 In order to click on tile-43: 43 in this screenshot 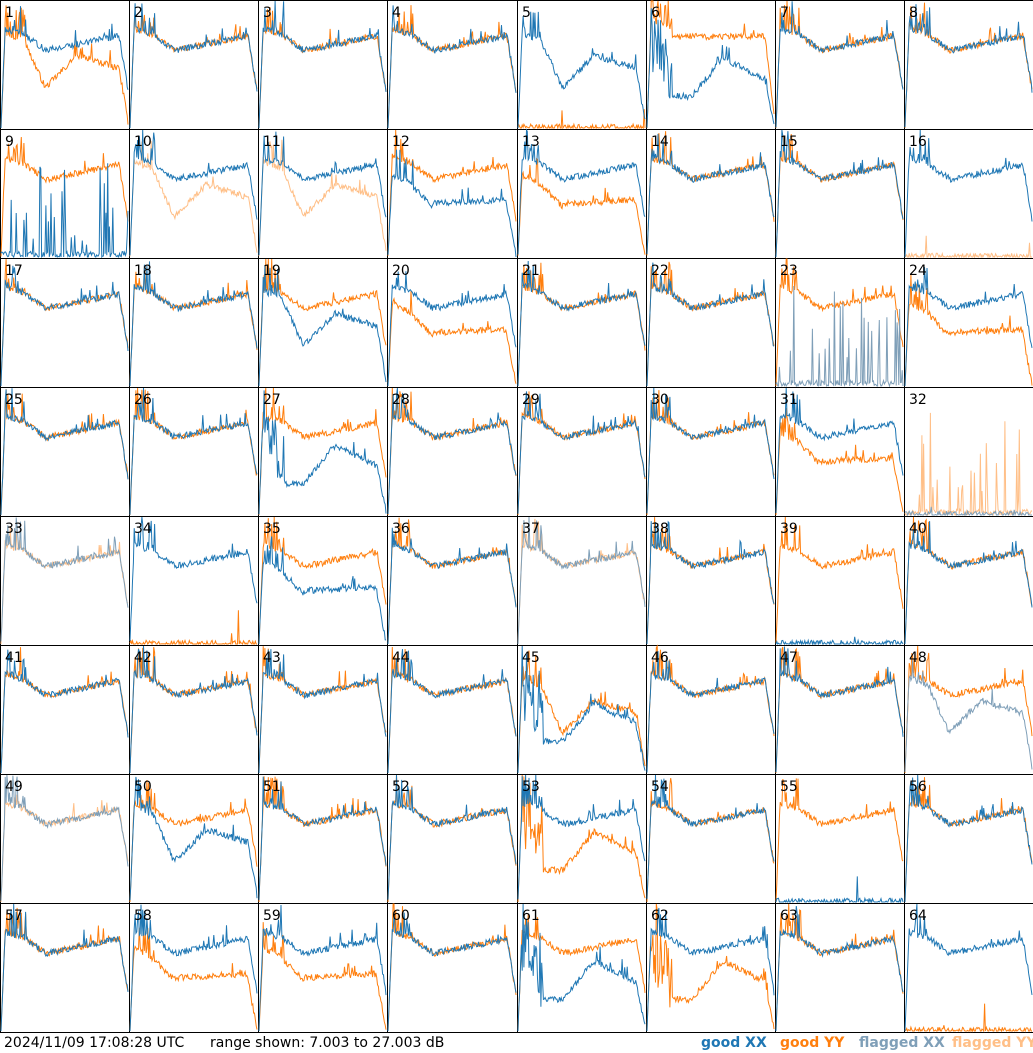, I will do `click(323, 710)`.